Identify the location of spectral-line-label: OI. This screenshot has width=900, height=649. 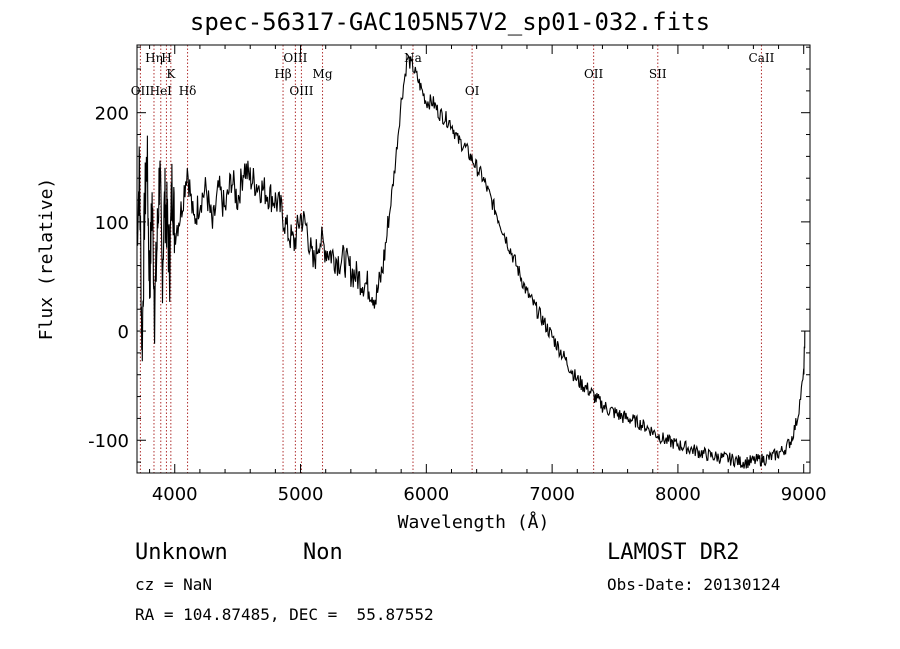
(472, 91).